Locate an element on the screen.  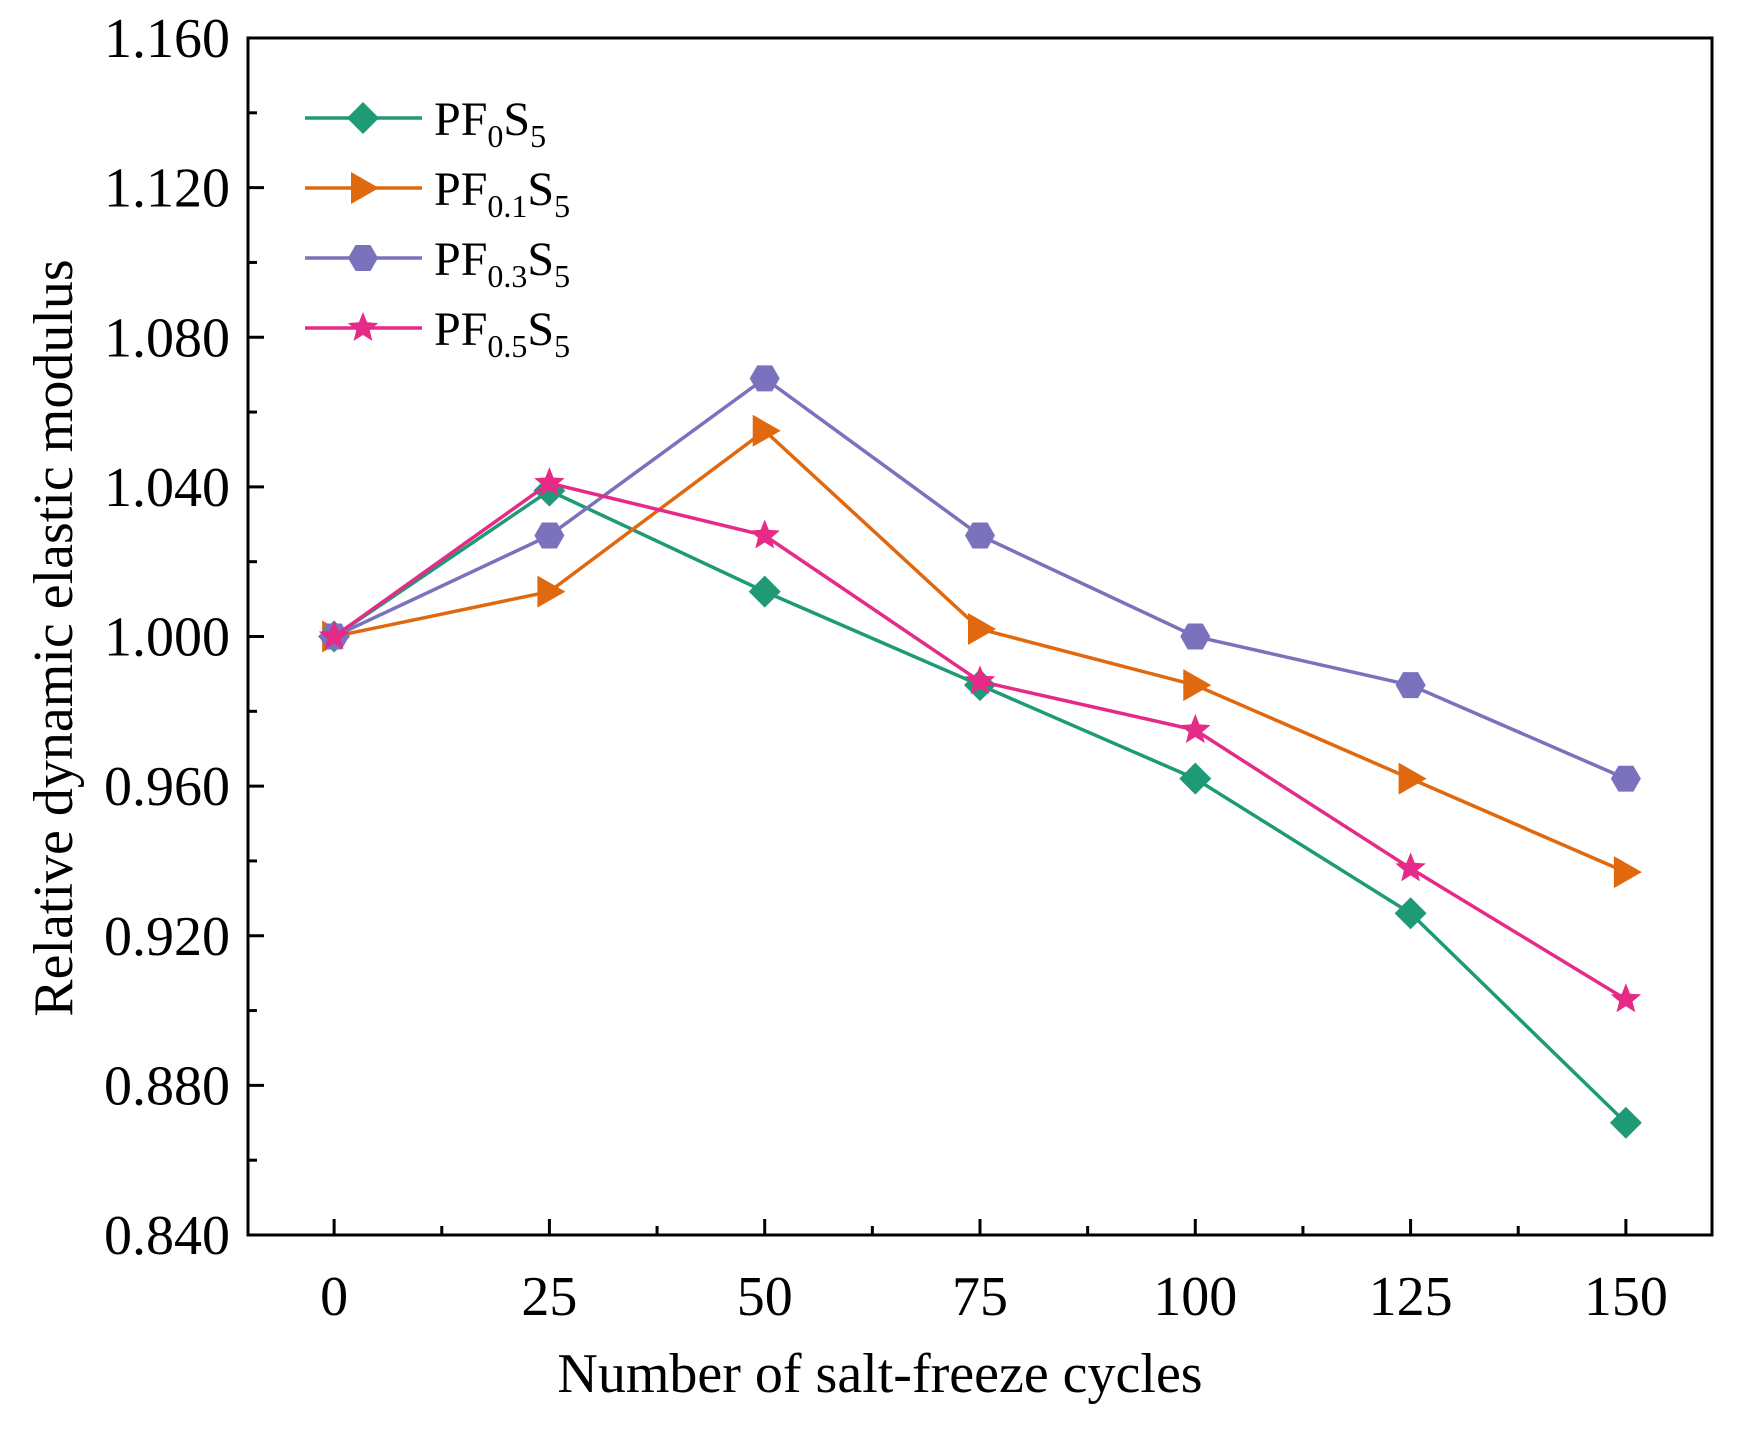
x-tick-label: 25 is located at coordinates (549, 1297).